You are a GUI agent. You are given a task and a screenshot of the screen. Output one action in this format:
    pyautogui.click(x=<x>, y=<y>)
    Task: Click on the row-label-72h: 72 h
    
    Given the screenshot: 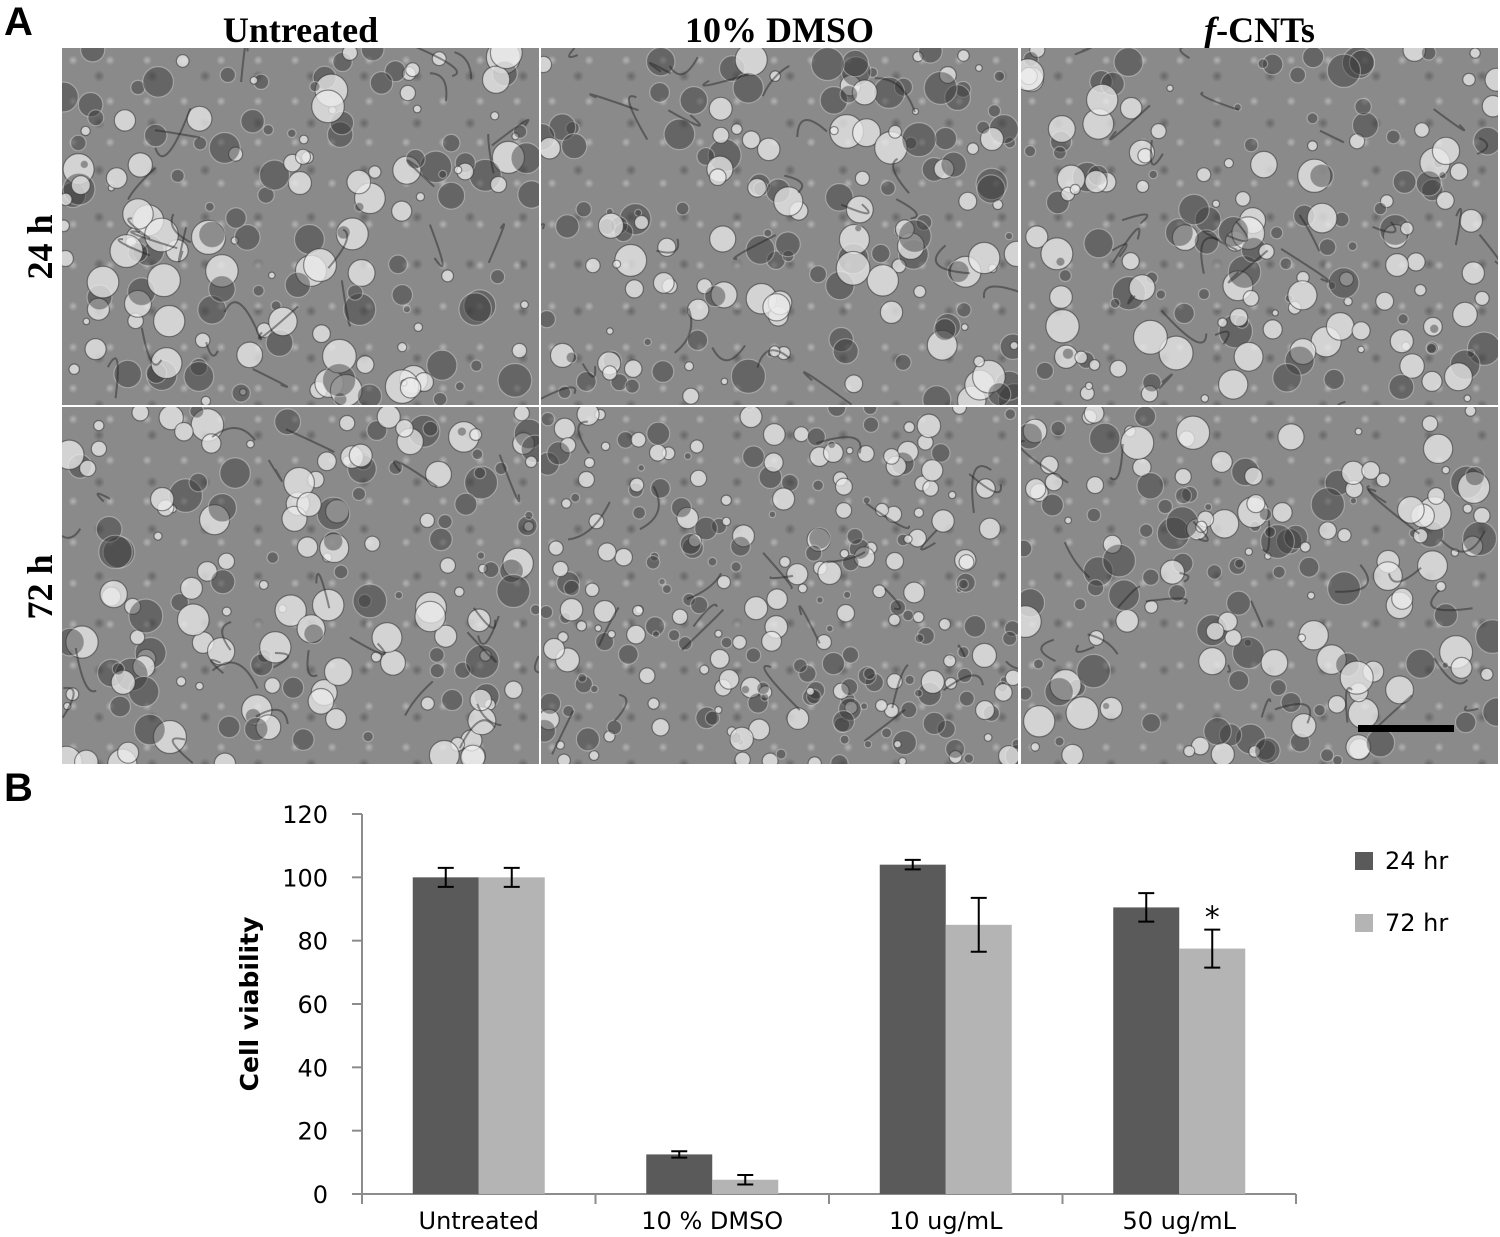 What is the action you would take?
    pyautogui.click(x=40, y=587)
    